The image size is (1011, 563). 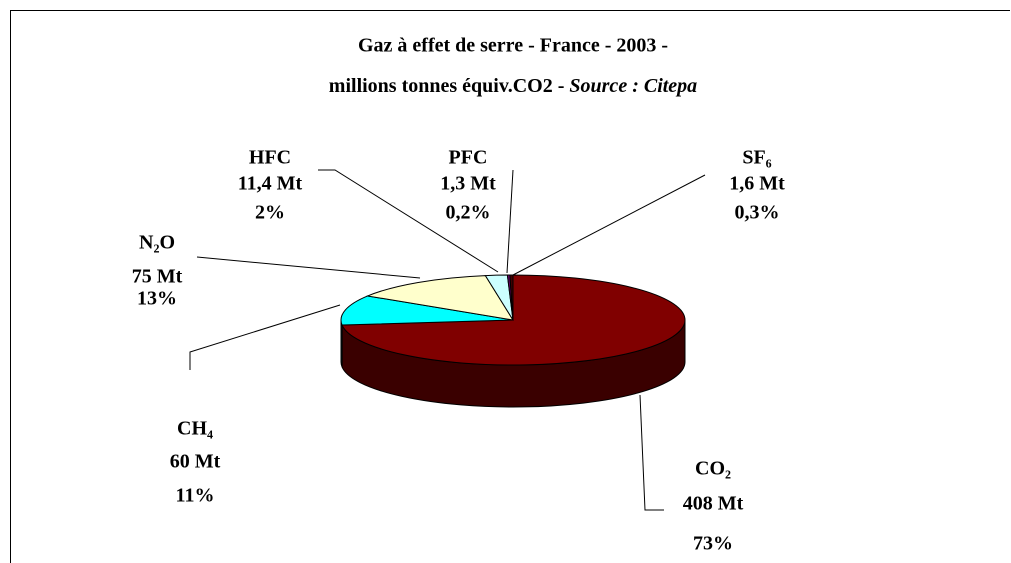 I want to click on chart-title: Gaz à effet de serre - France - 2003 -, so click(x=513, y=46).